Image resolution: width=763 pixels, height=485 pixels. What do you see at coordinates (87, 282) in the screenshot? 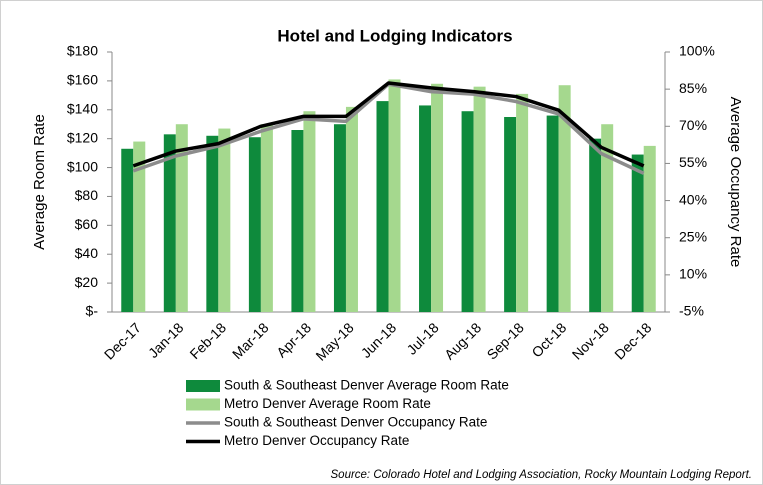
I see `y-tick-label: $20` at bounding box center [87, 282].